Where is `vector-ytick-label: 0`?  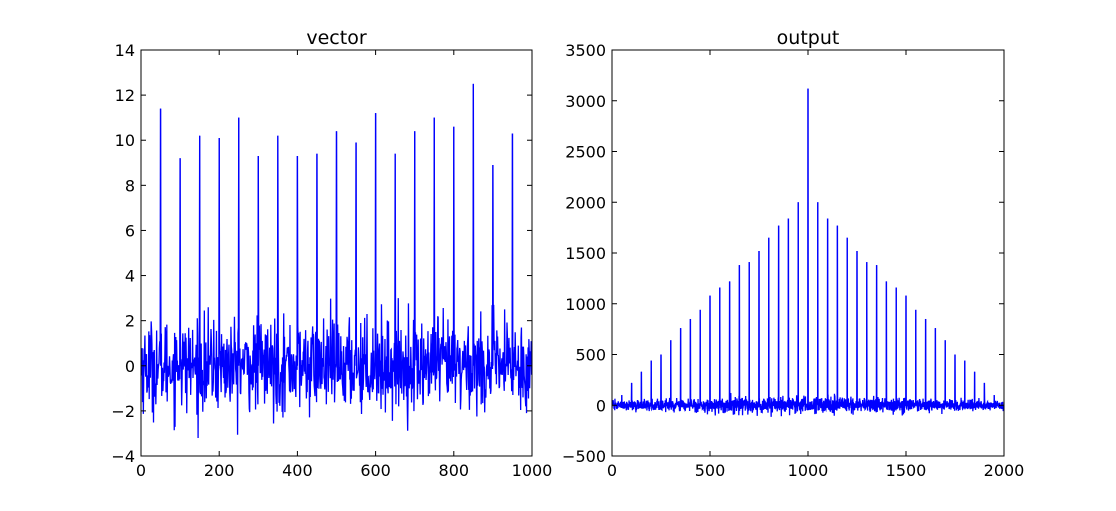 vector-ytick-label: 0 is located at coordinates (130, 366).